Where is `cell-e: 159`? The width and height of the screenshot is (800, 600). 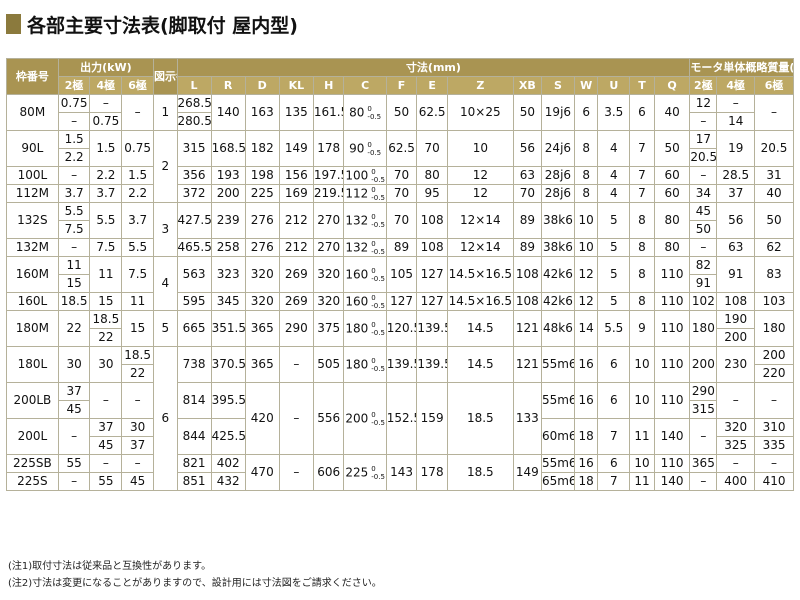
cell-e: 159 is located at coordinates (432, 418).